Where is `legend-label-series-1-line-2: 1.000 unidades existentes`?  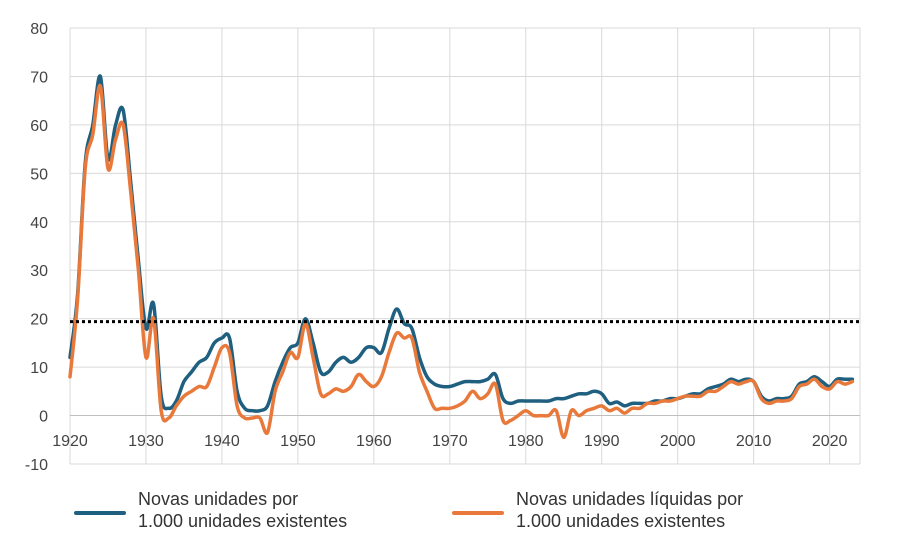
legend-label-series-1-line-2: 1.000 unidades existentes is located at coordinates (243, 521).